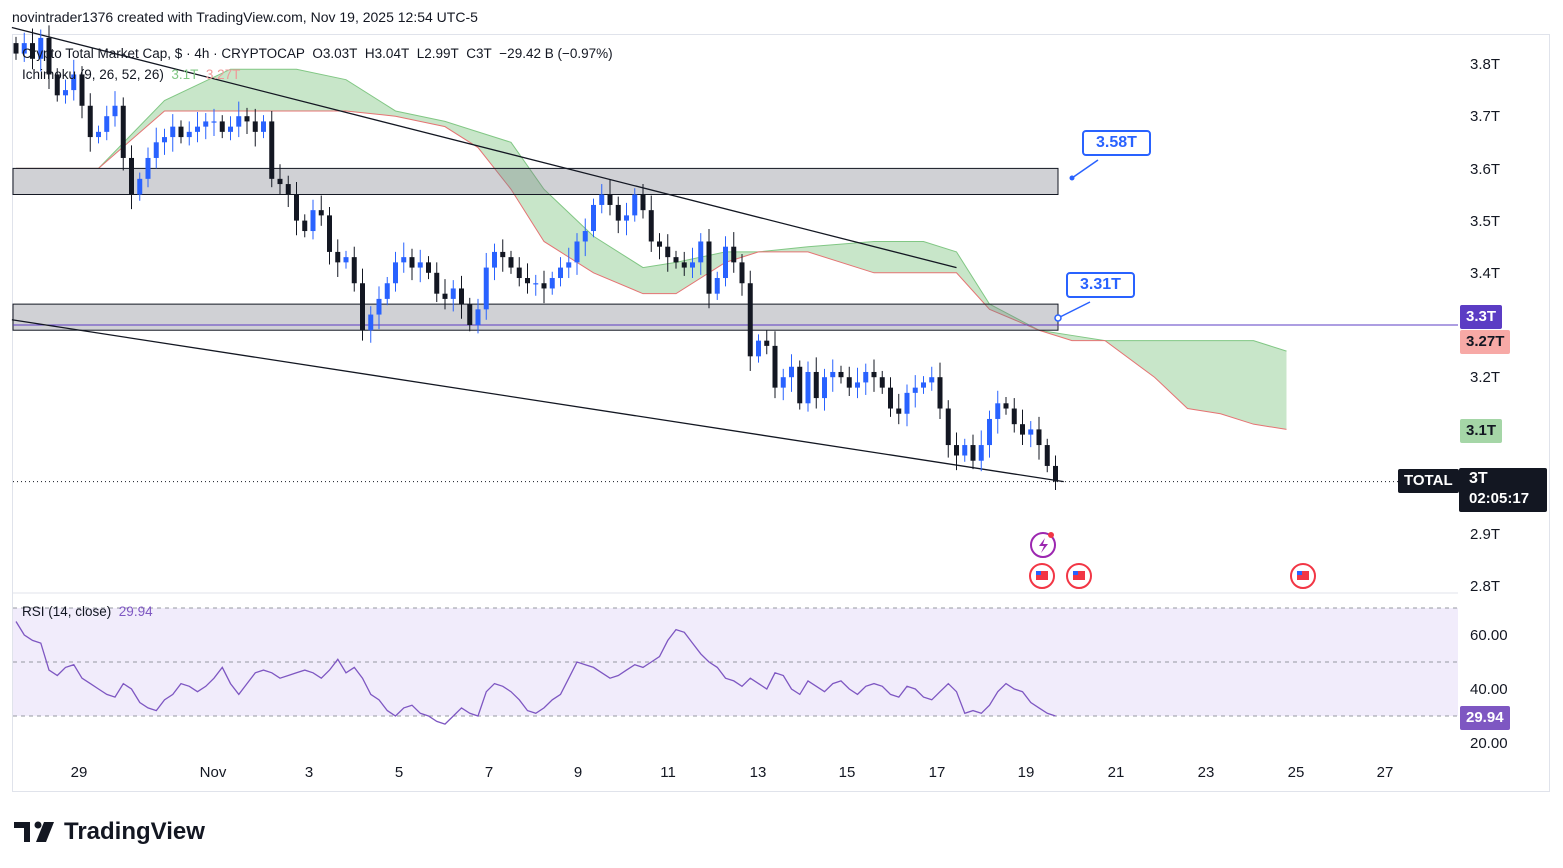  I want to click on date-axis-label: 5, so click(399, 772).